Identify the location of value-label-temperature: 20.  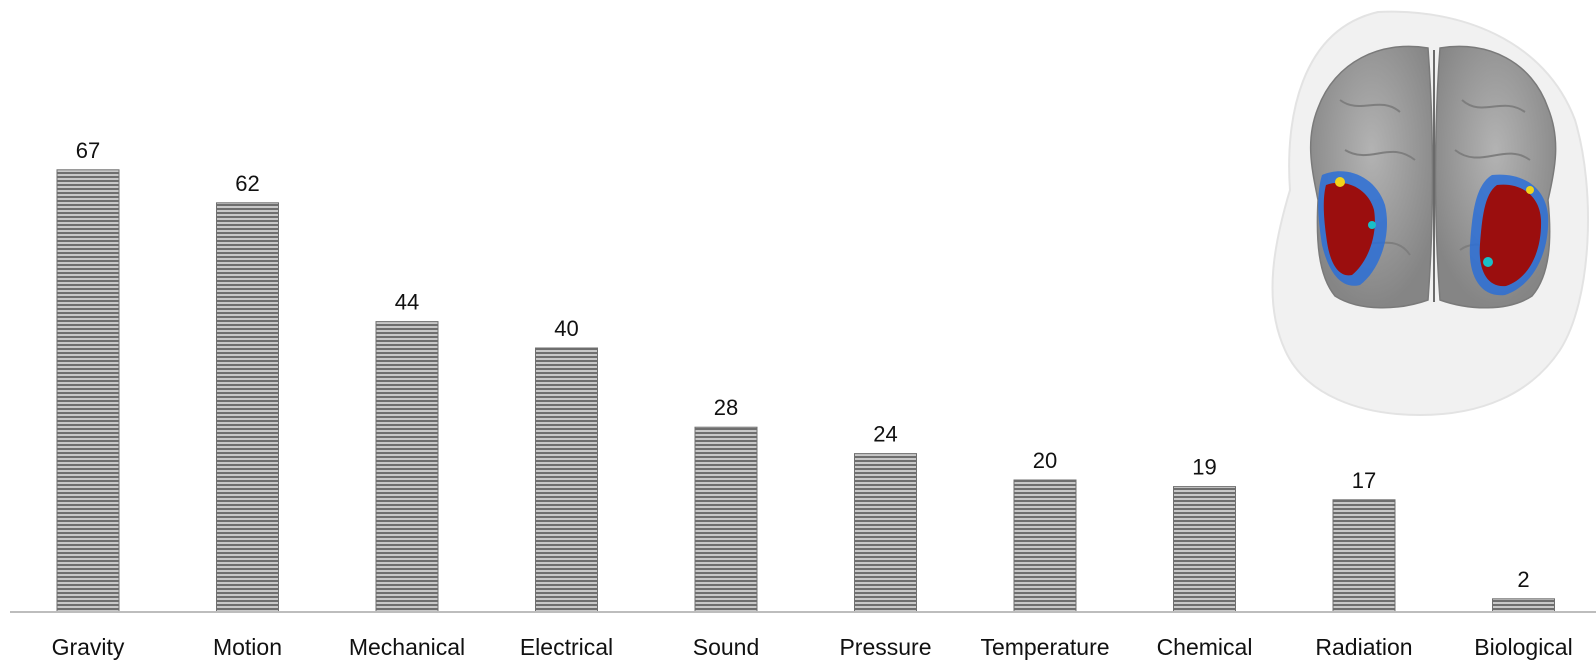
(1045, 460).